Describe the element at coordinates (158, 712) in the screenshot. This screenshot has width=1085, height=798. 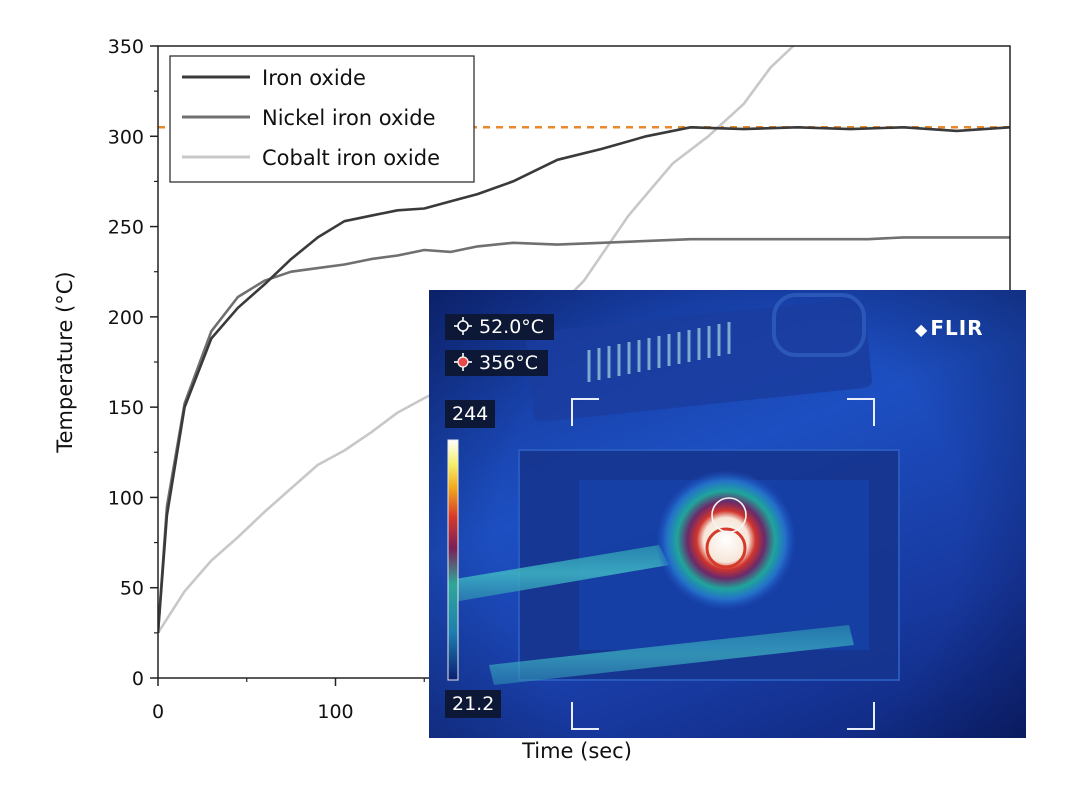
I see `x-tick-label: 0` at that location.